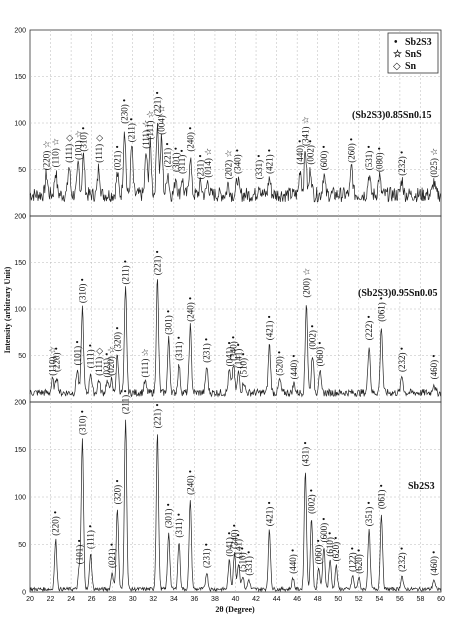 This screenshot has width=474, height=620. What do you see at coordinates (338, 599) in the screenshot?
I see `x-tick-label: 50` at bounding box center [338, 599].